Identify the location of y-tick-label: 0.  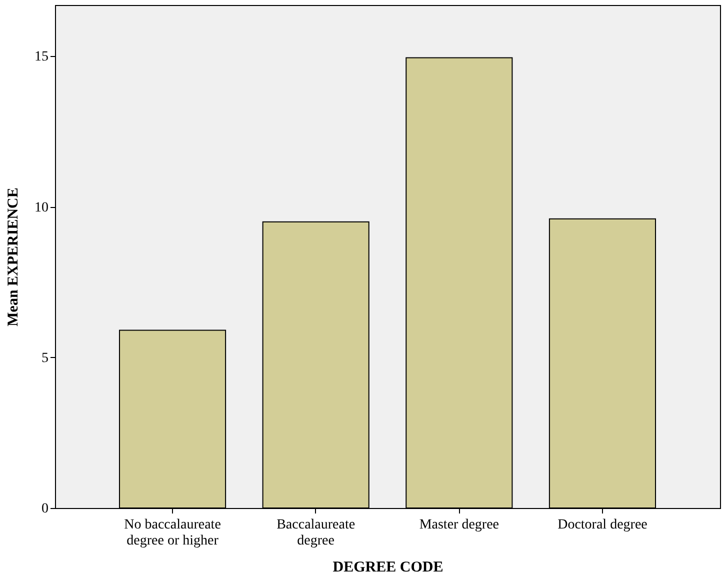
(45, 509).